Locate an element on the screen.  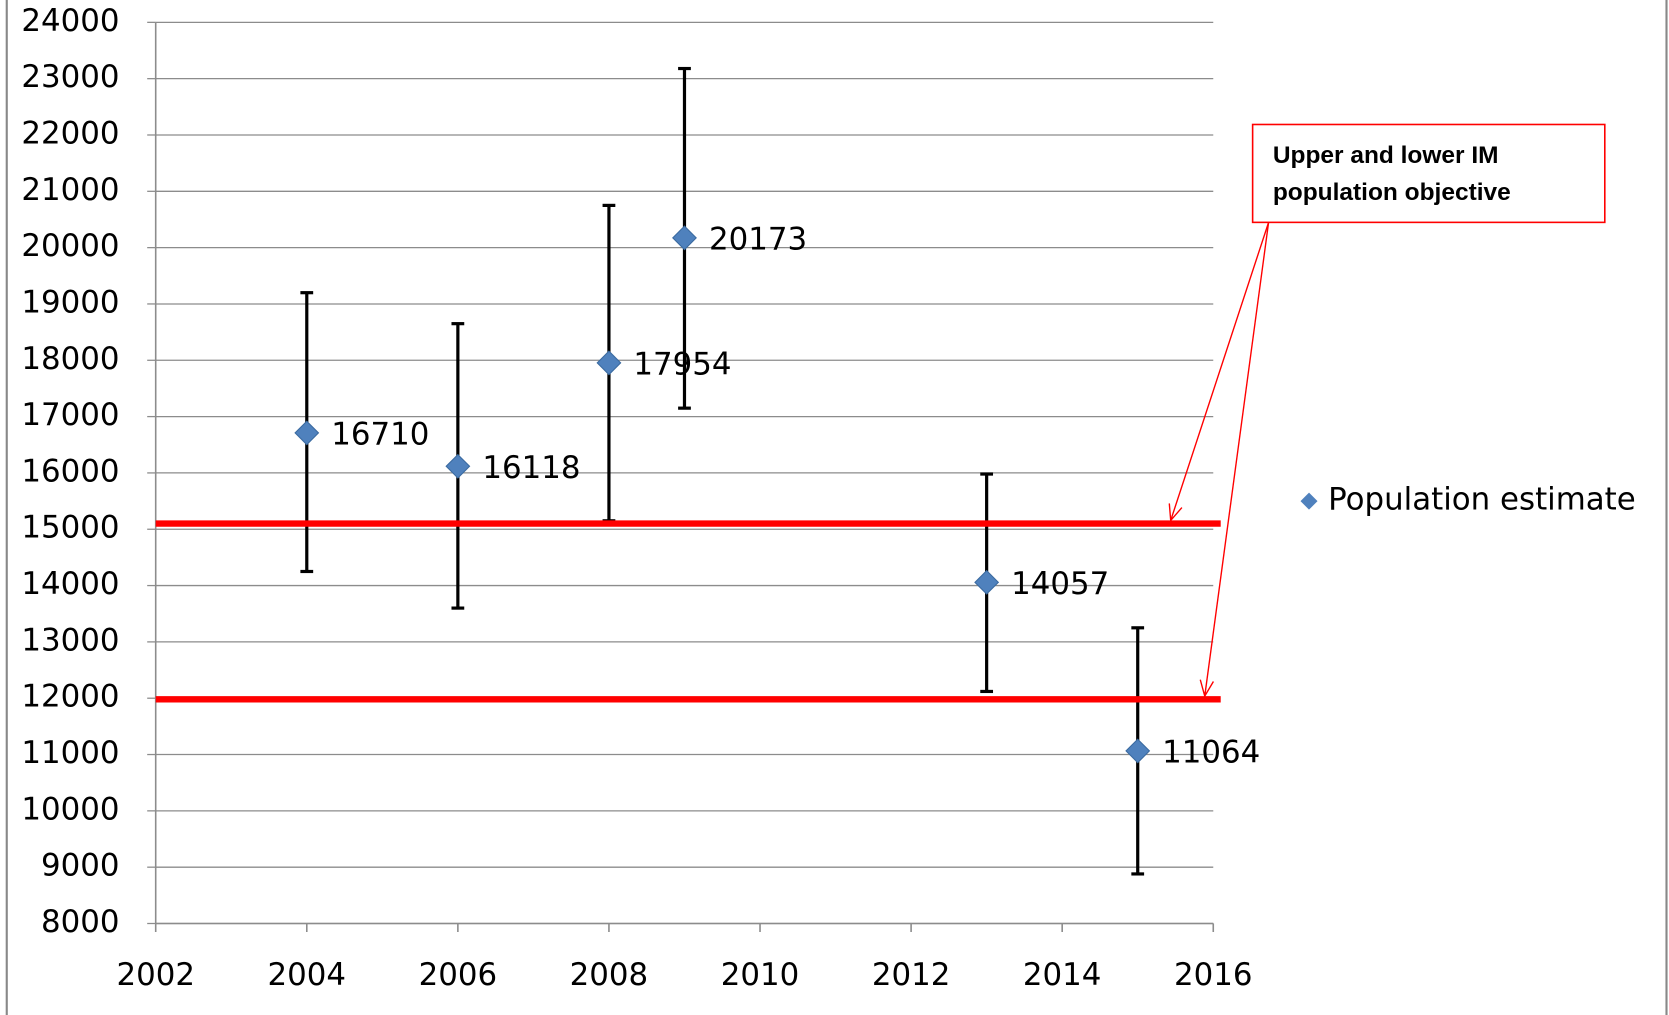
data-label: 17954 is located at coordinates (682, 365).